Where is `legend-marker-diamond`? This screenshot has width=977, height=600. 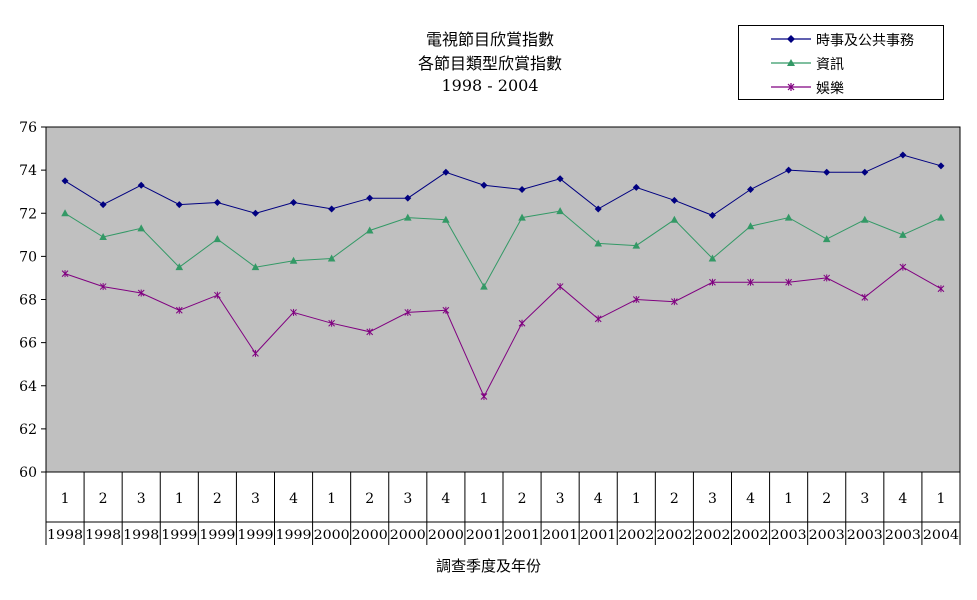 legend-marker-diamond is located at coordinates (791, 39).